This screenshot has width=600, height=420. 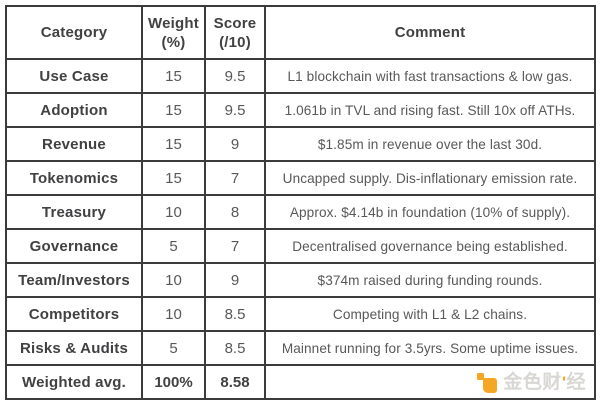 I want to click on jinse-logo-icon, so click(x=487, y=382).